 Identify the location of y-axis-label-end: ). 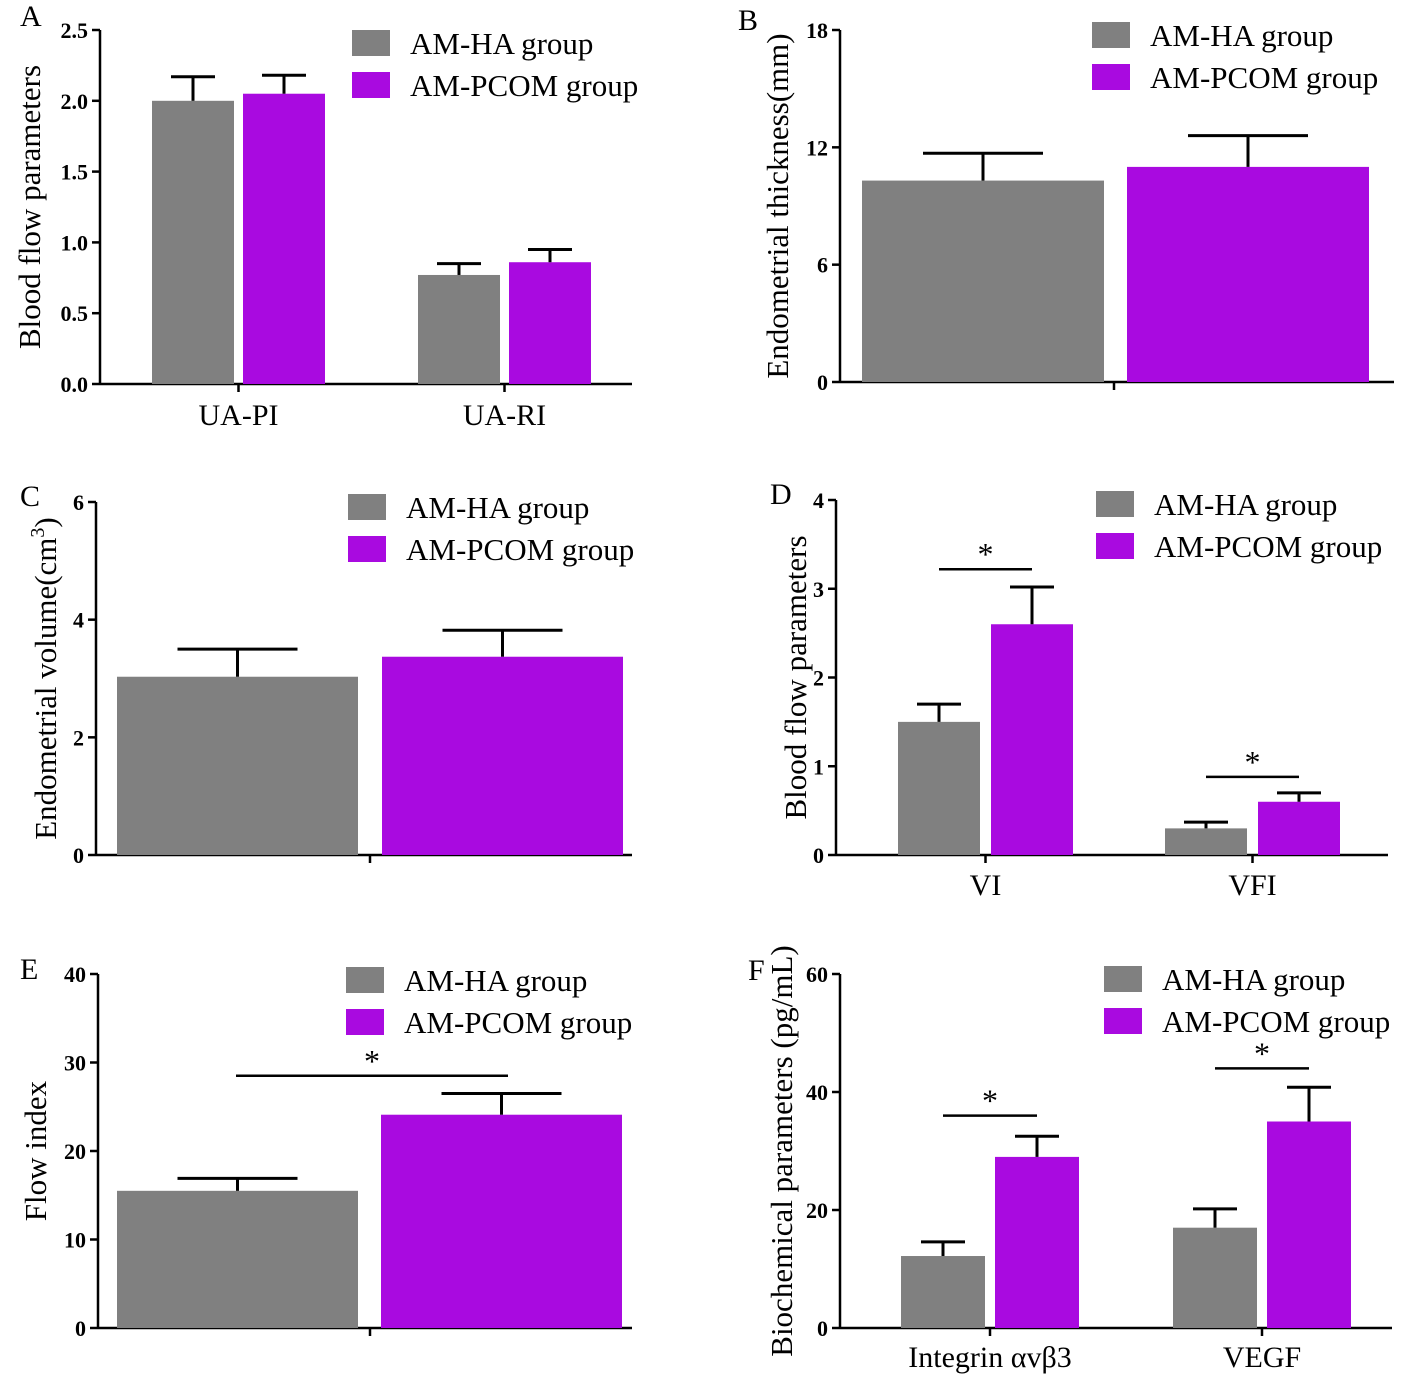
(45, 522).